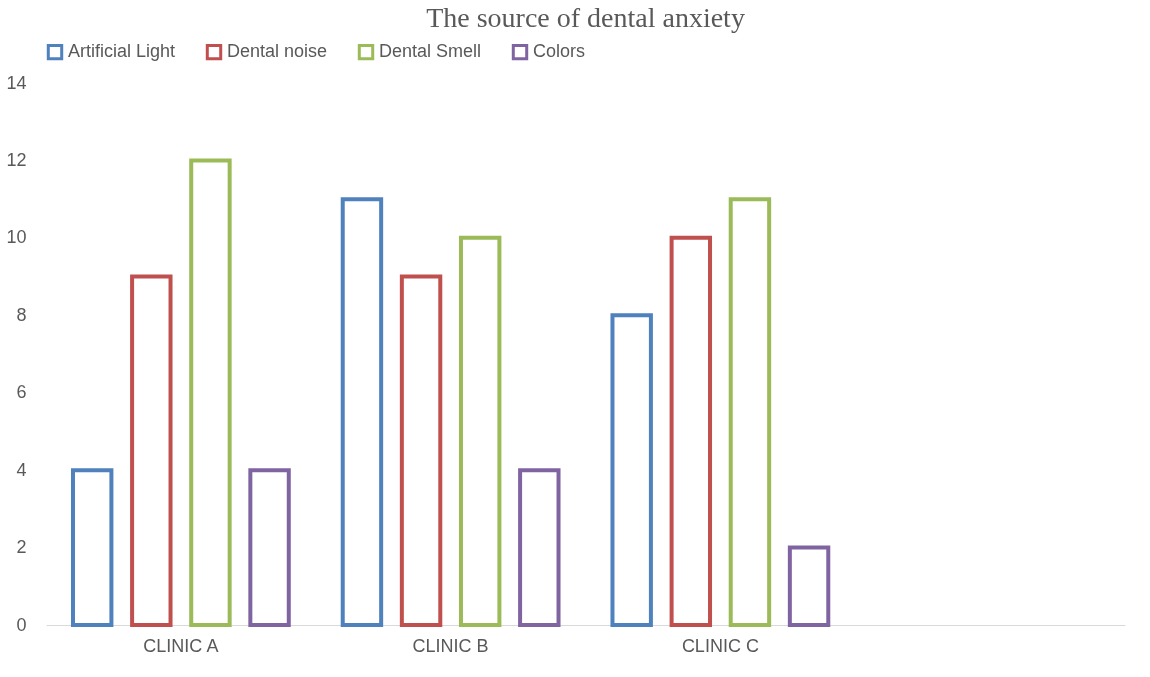  What do you see at coordinates (585, 17) in the screenshot?
I see `chart-title: The source of dental anxiety` at bounding box center [585, 17].